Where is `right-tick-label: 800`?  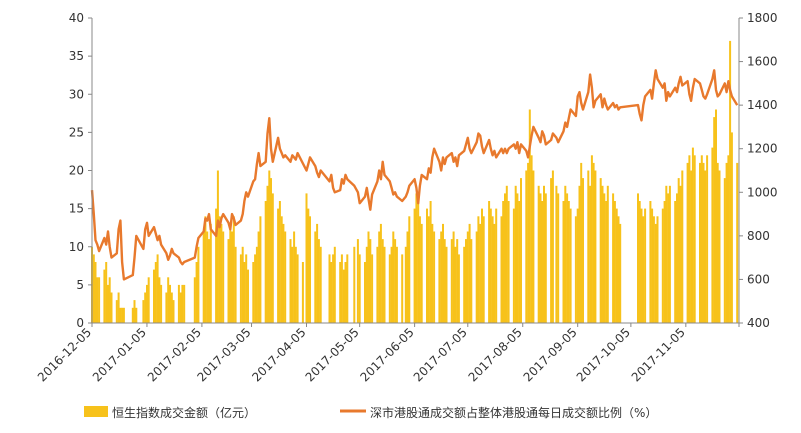 right-tick-label: 800 is located at coordinates (758, 236).